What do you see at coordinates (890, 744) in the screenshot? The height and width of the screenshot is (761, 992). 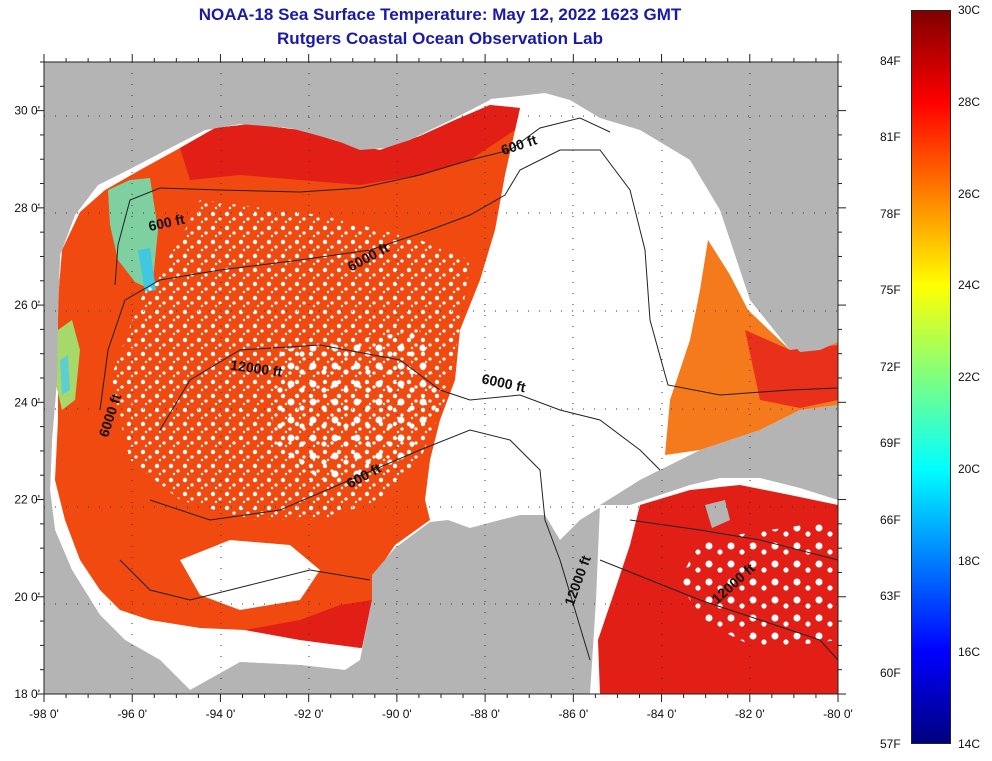 I see `fahrenheit-label: 57F` at bounding box center [890, 744].